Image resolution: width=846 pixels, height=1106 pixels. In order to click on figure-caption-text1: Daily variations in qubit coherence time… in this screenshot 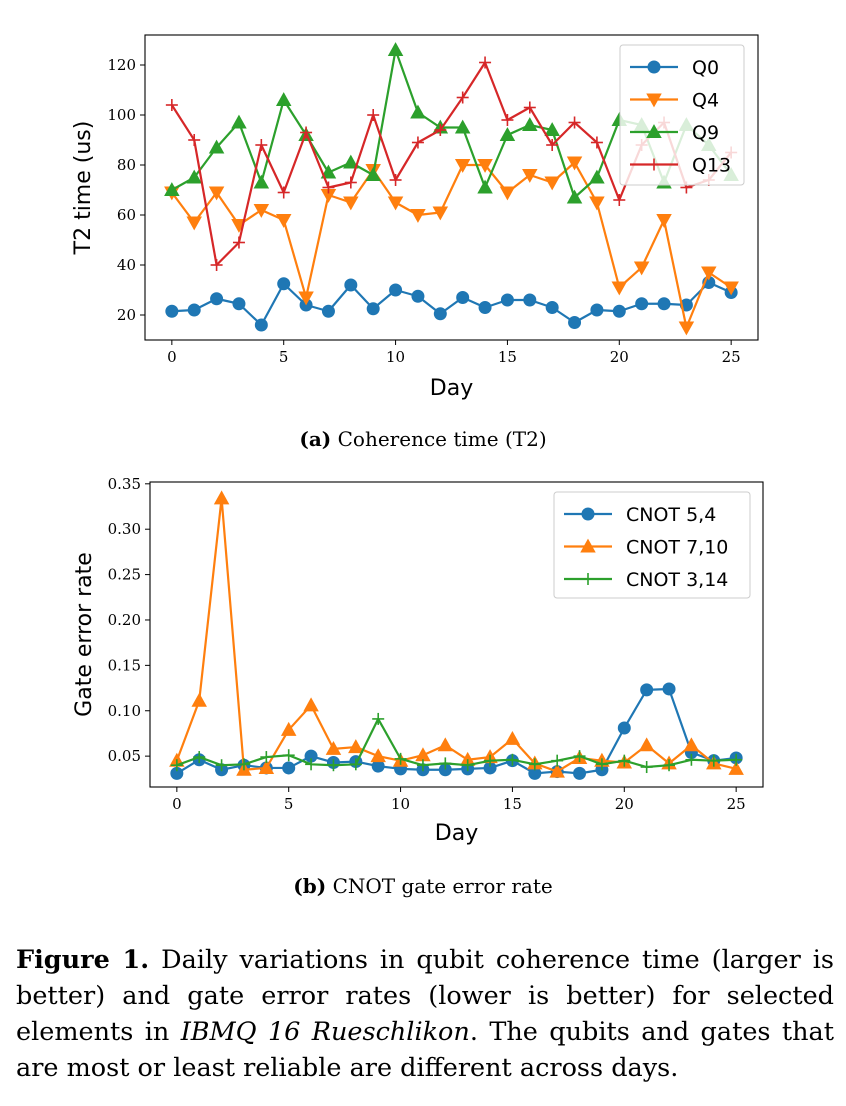, I will do `click(425, 996)`.